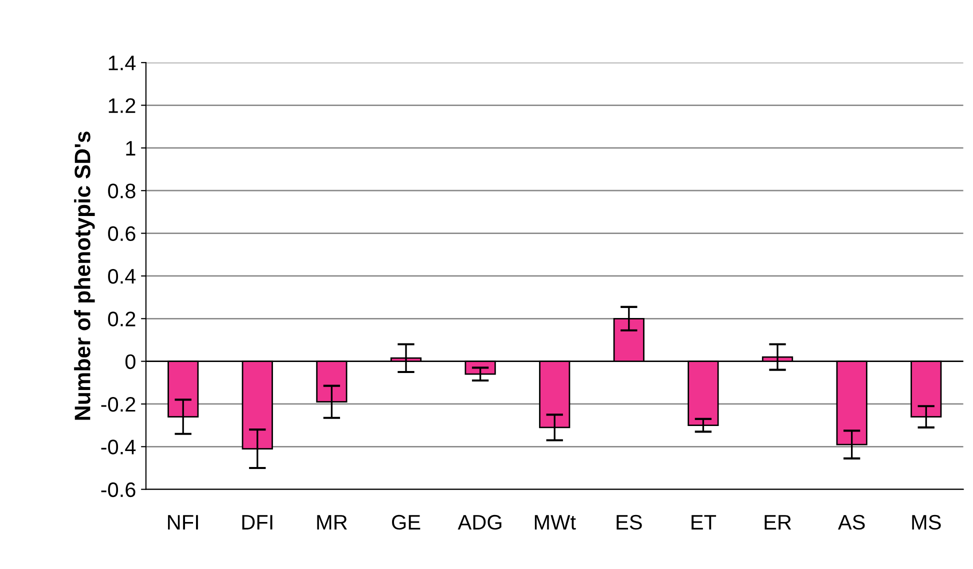  I want to click on x-tick-label: NFI, so click(183, 522).